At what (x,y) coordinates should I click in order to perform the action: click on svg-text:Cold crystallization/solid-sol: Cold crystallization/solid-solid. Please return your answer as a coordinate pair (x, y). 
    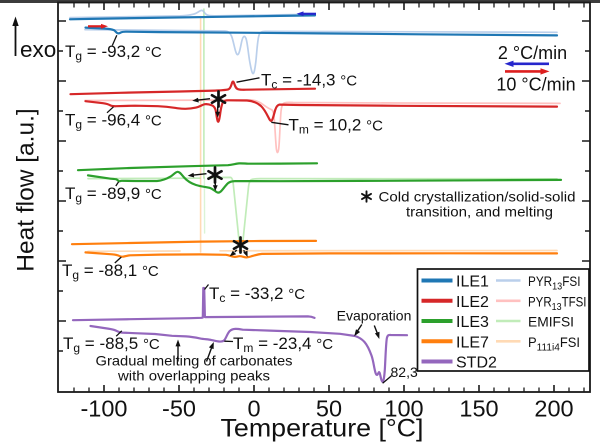
    Looking at the image, I should click on (477, 197).